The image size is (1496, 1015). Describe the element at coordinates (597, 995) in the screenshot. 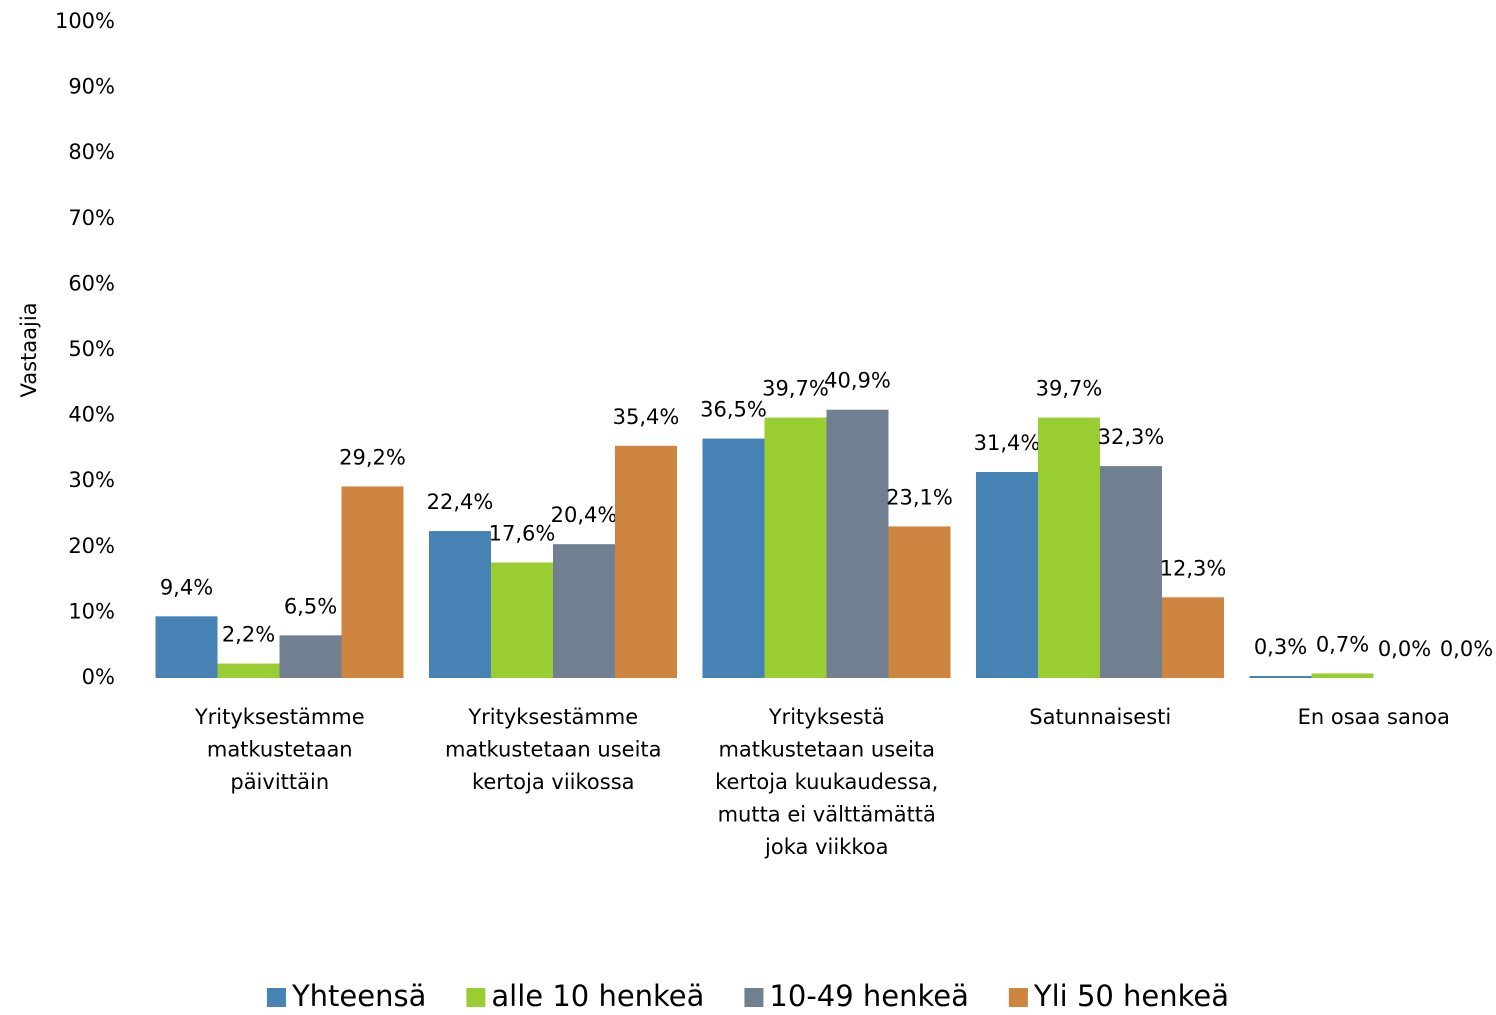

I see `legend-label: alle 10 henkeä` at that location.